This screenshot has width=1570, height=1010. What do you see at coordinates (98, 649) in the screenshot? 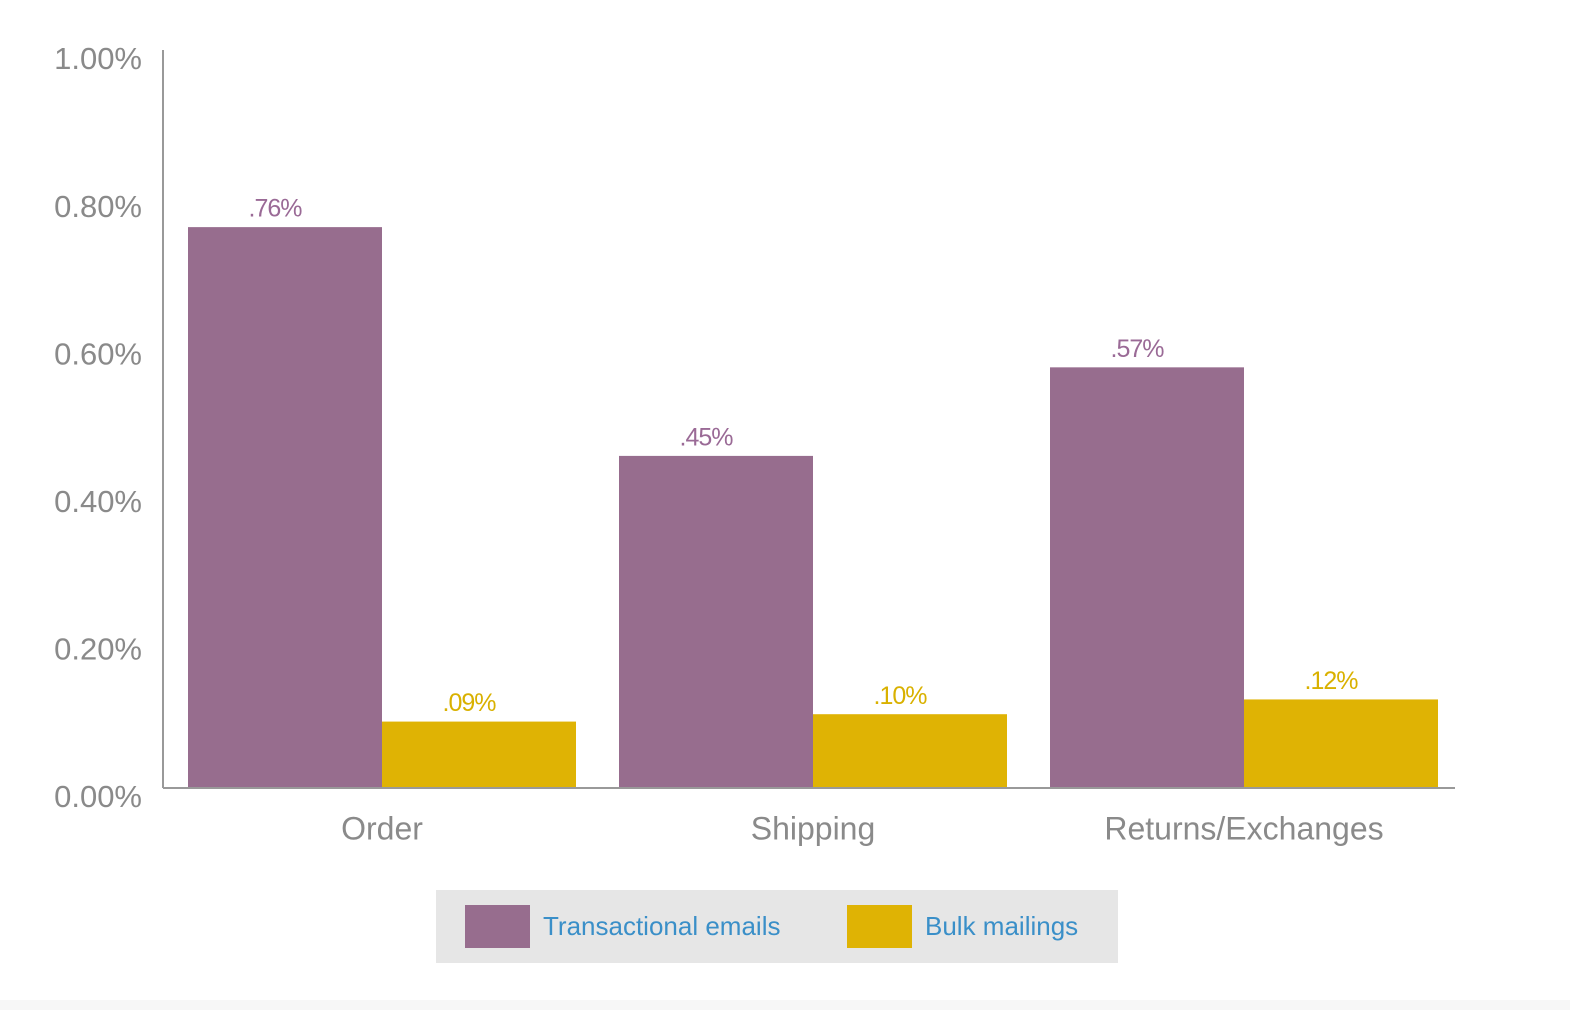
I see `y-tick-label: 0.20%` at bounding box center [98, 649].